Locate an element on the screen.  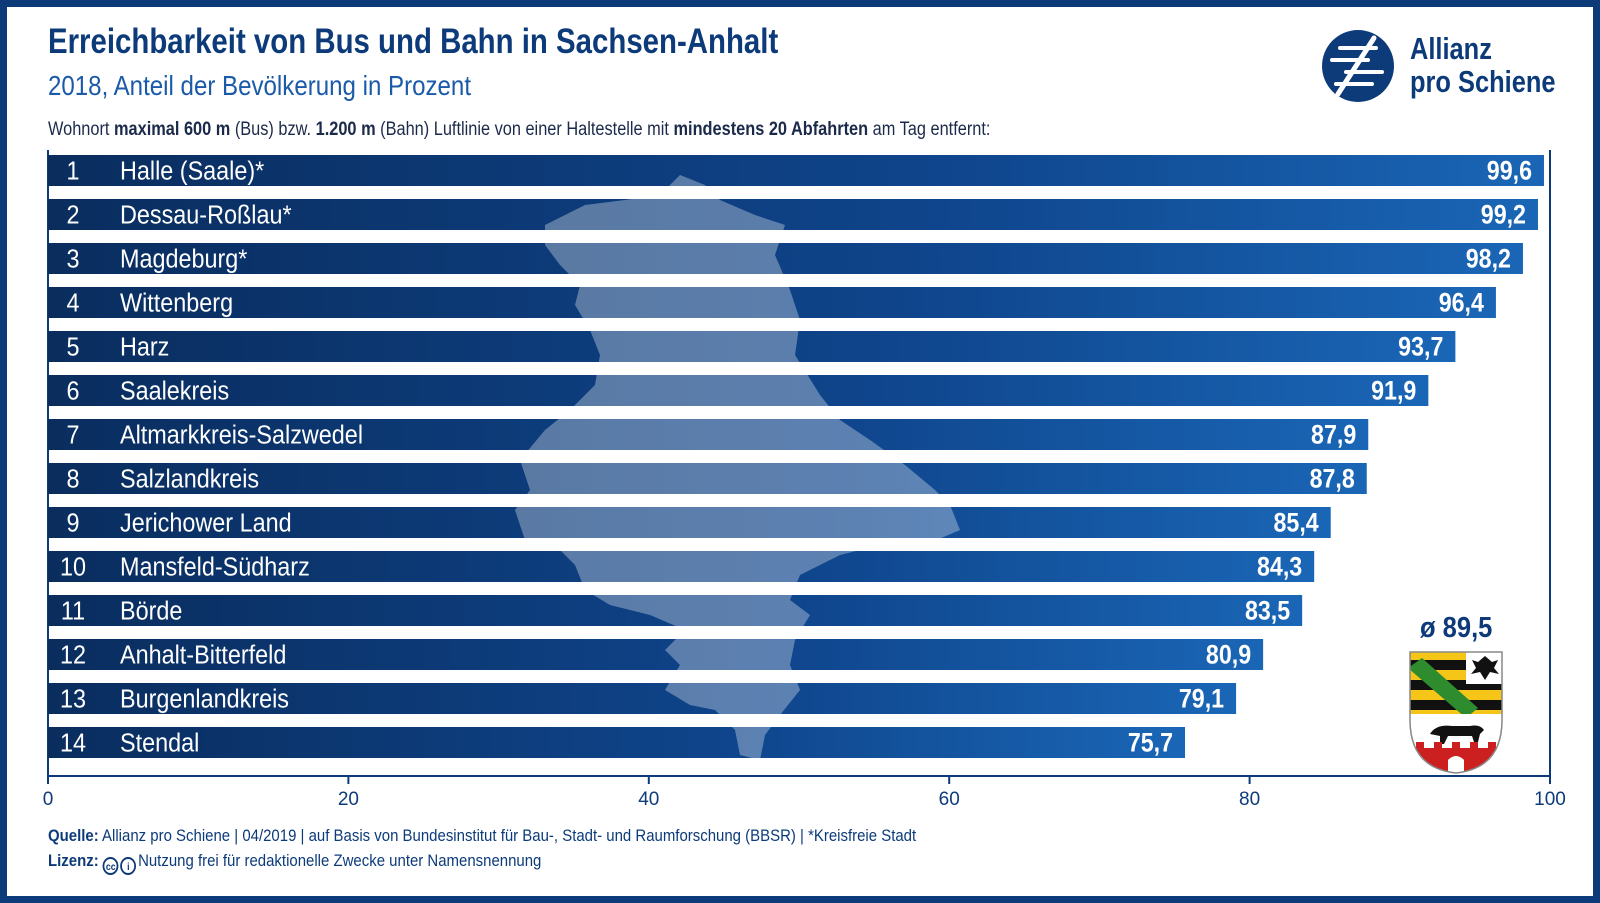
rank-label: 3 is located at coordinates (72, 259).